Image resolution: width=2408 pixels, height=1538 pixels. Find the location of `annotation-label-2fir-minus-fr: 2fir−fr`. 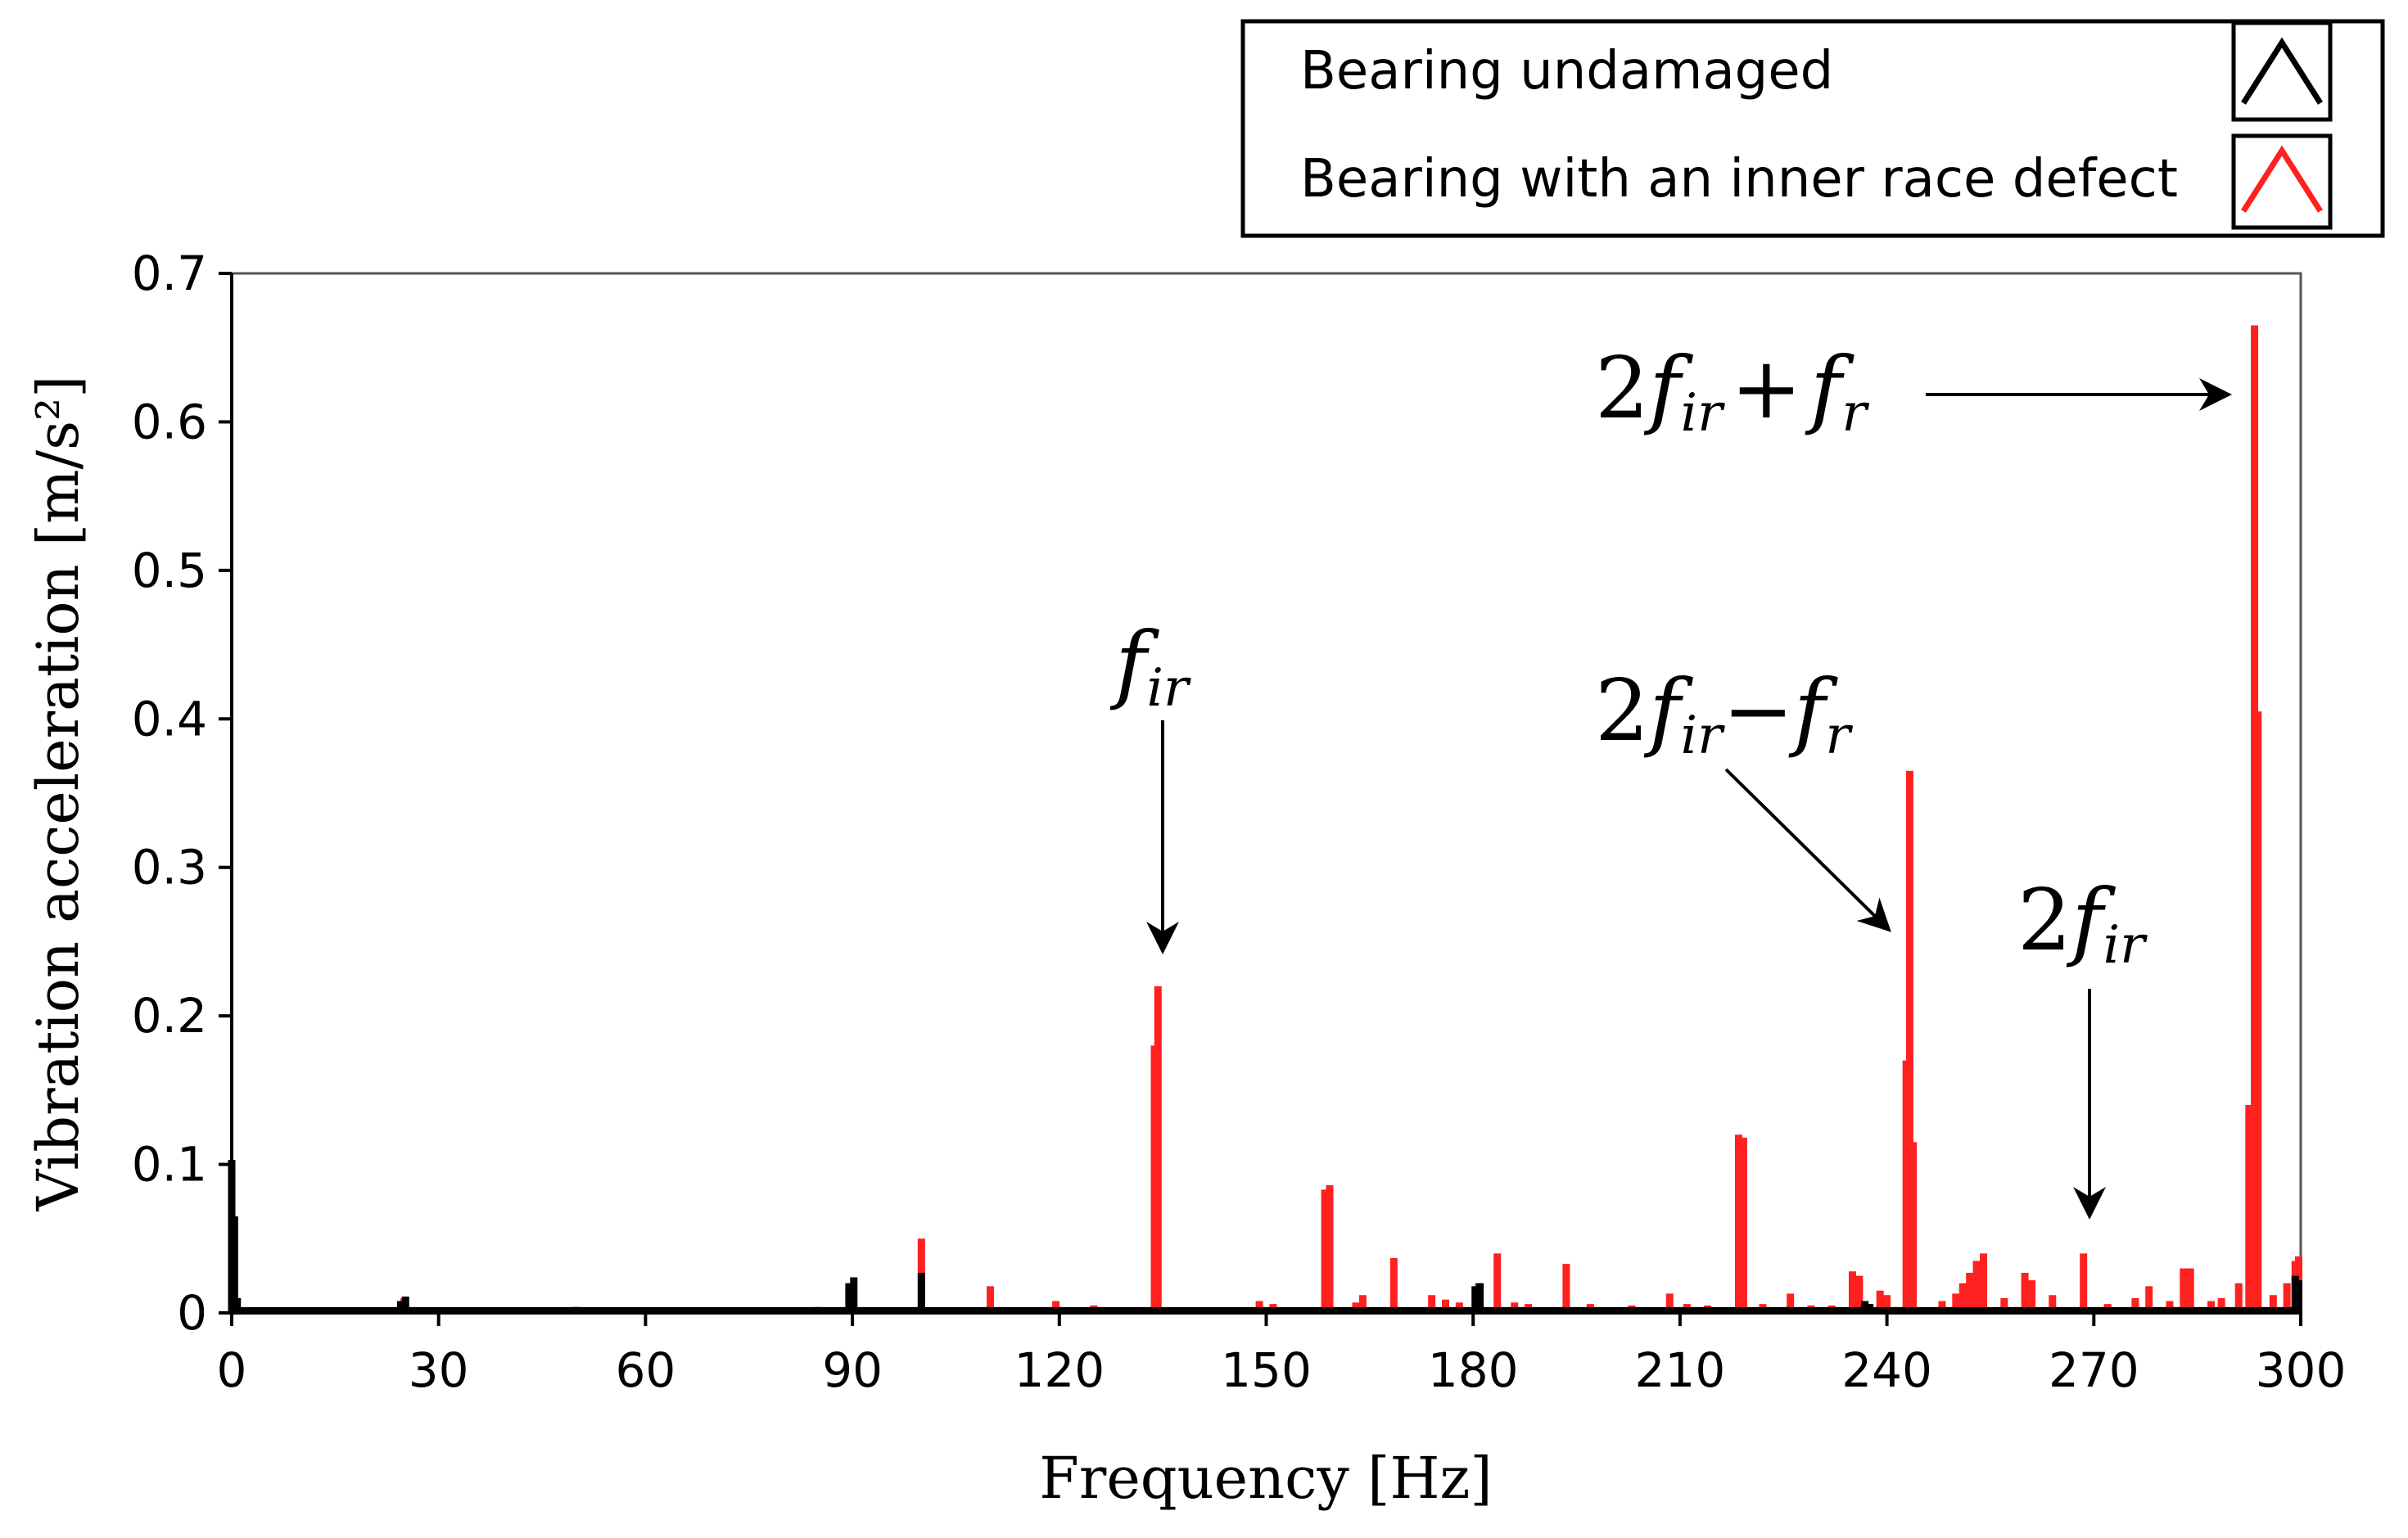

annotation-label-2fir-minus-fr: 2fir−fr is located at coordinates (1724, 713).